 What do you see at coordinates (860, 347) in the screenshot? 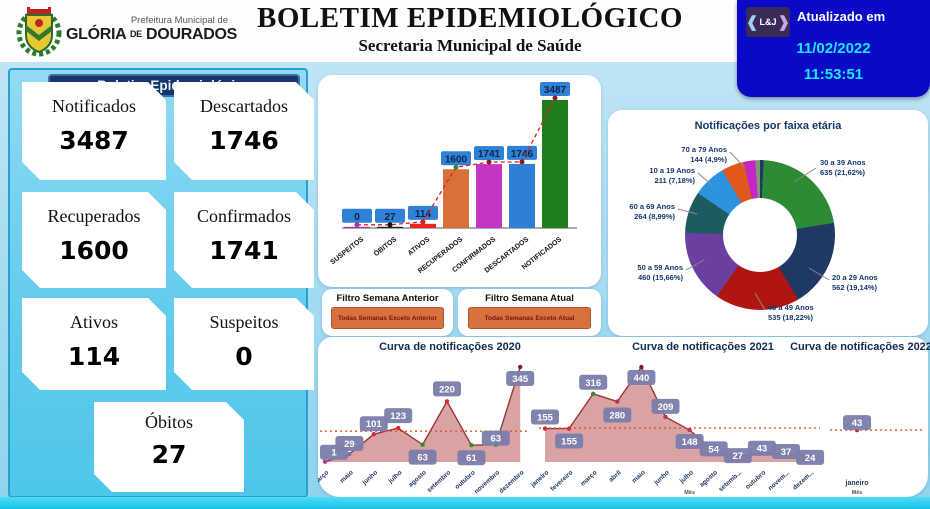
I see `curve-2022-title: Curva de notificações 2022` at bounding box center [860, 347].